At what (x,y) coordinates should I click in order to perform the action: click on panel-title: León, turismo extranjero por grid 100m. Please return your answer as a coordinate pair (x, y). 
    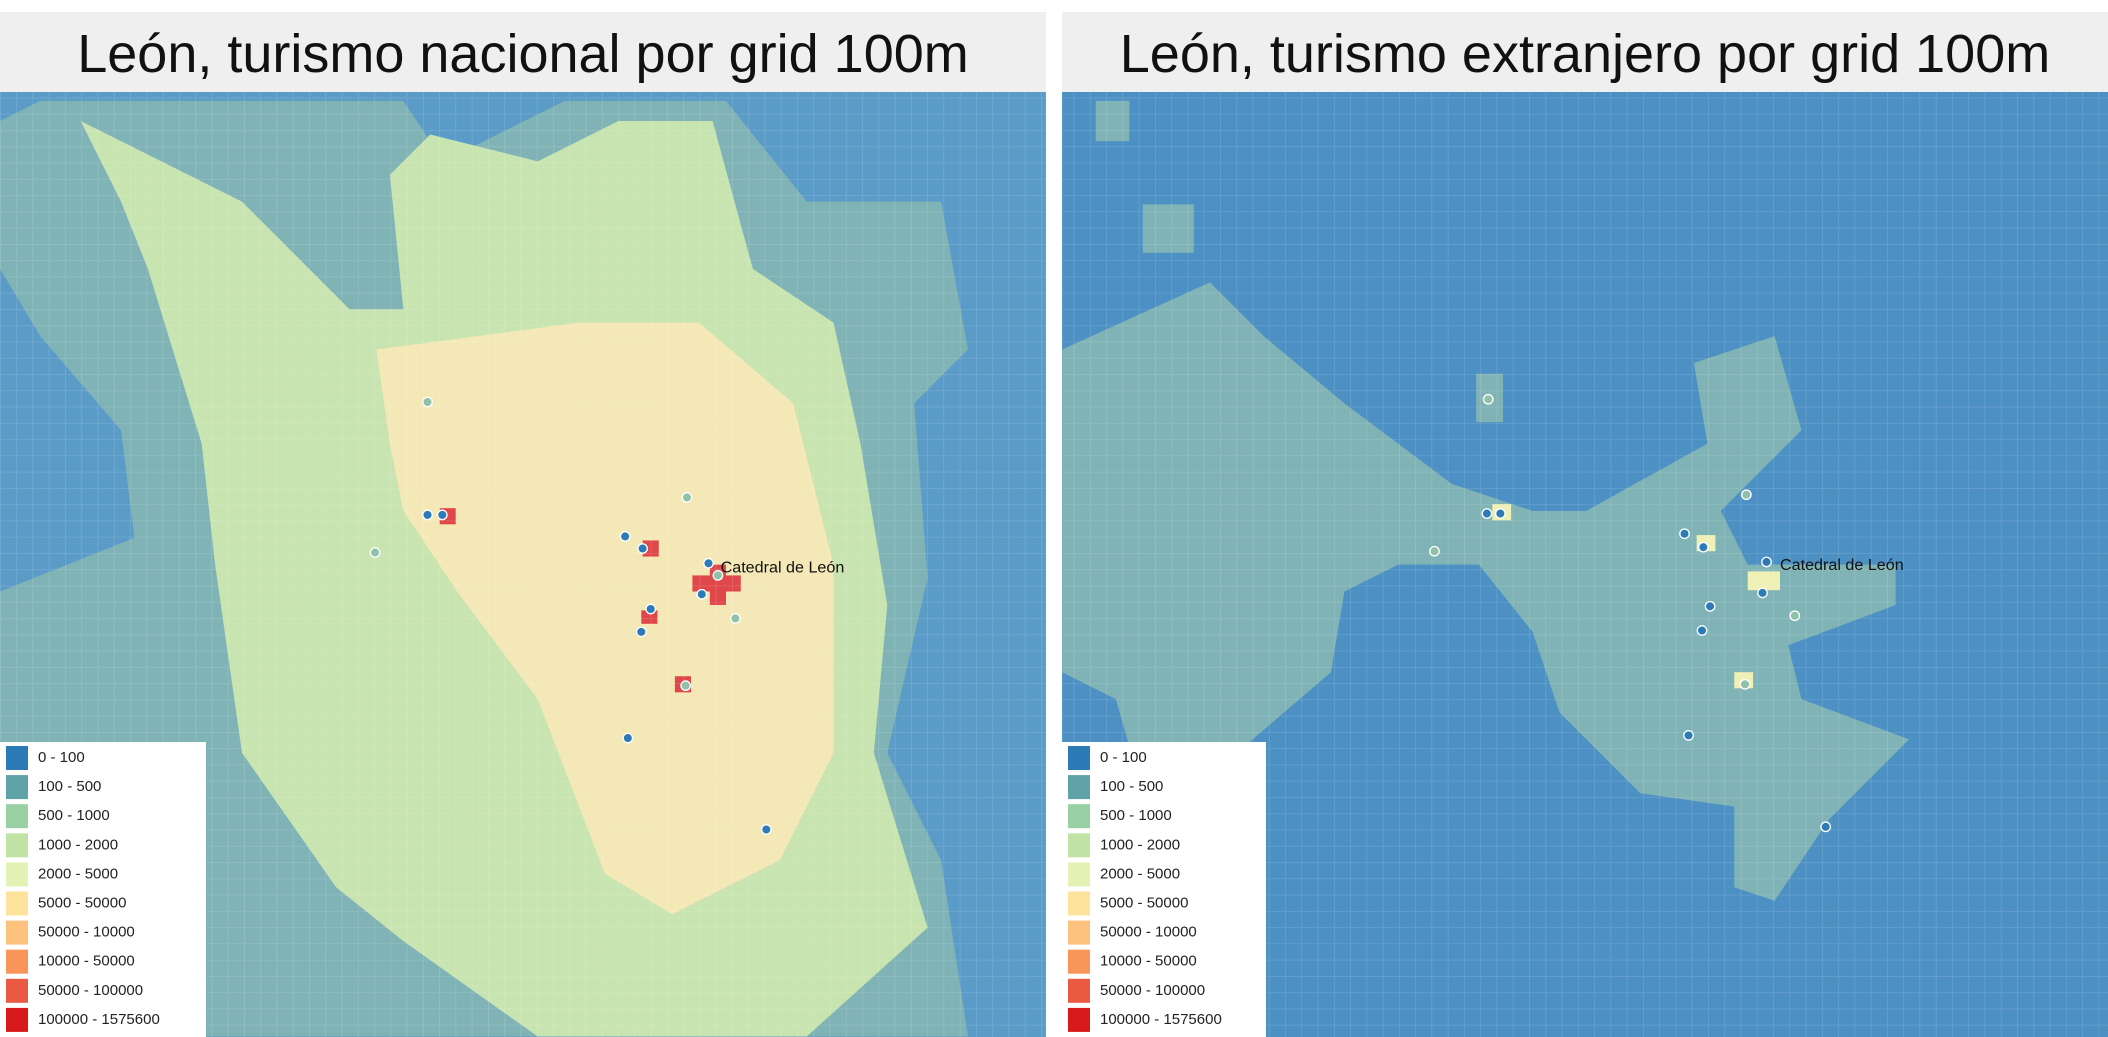
    Looking at the image, I should click on (1585, 54).